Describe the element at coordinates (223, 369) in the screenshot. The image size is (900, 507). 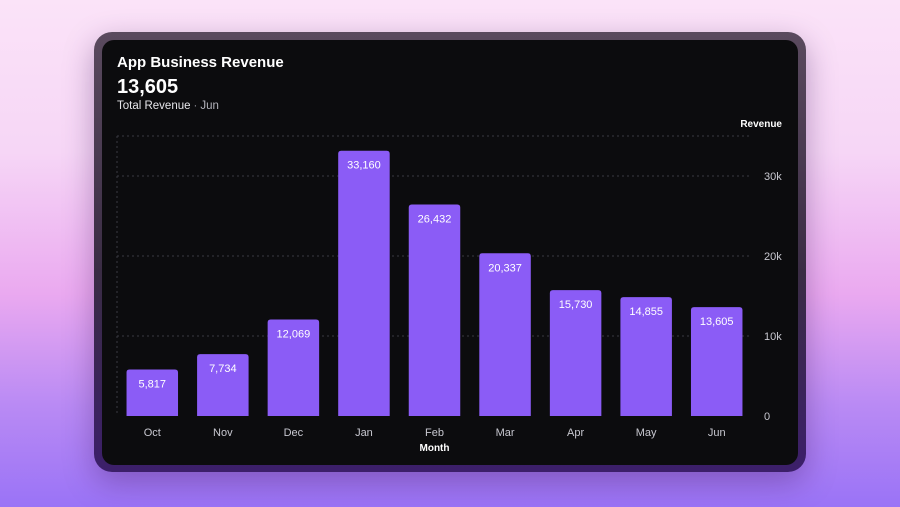
I see `bar-value-label: 7,734` at that location.